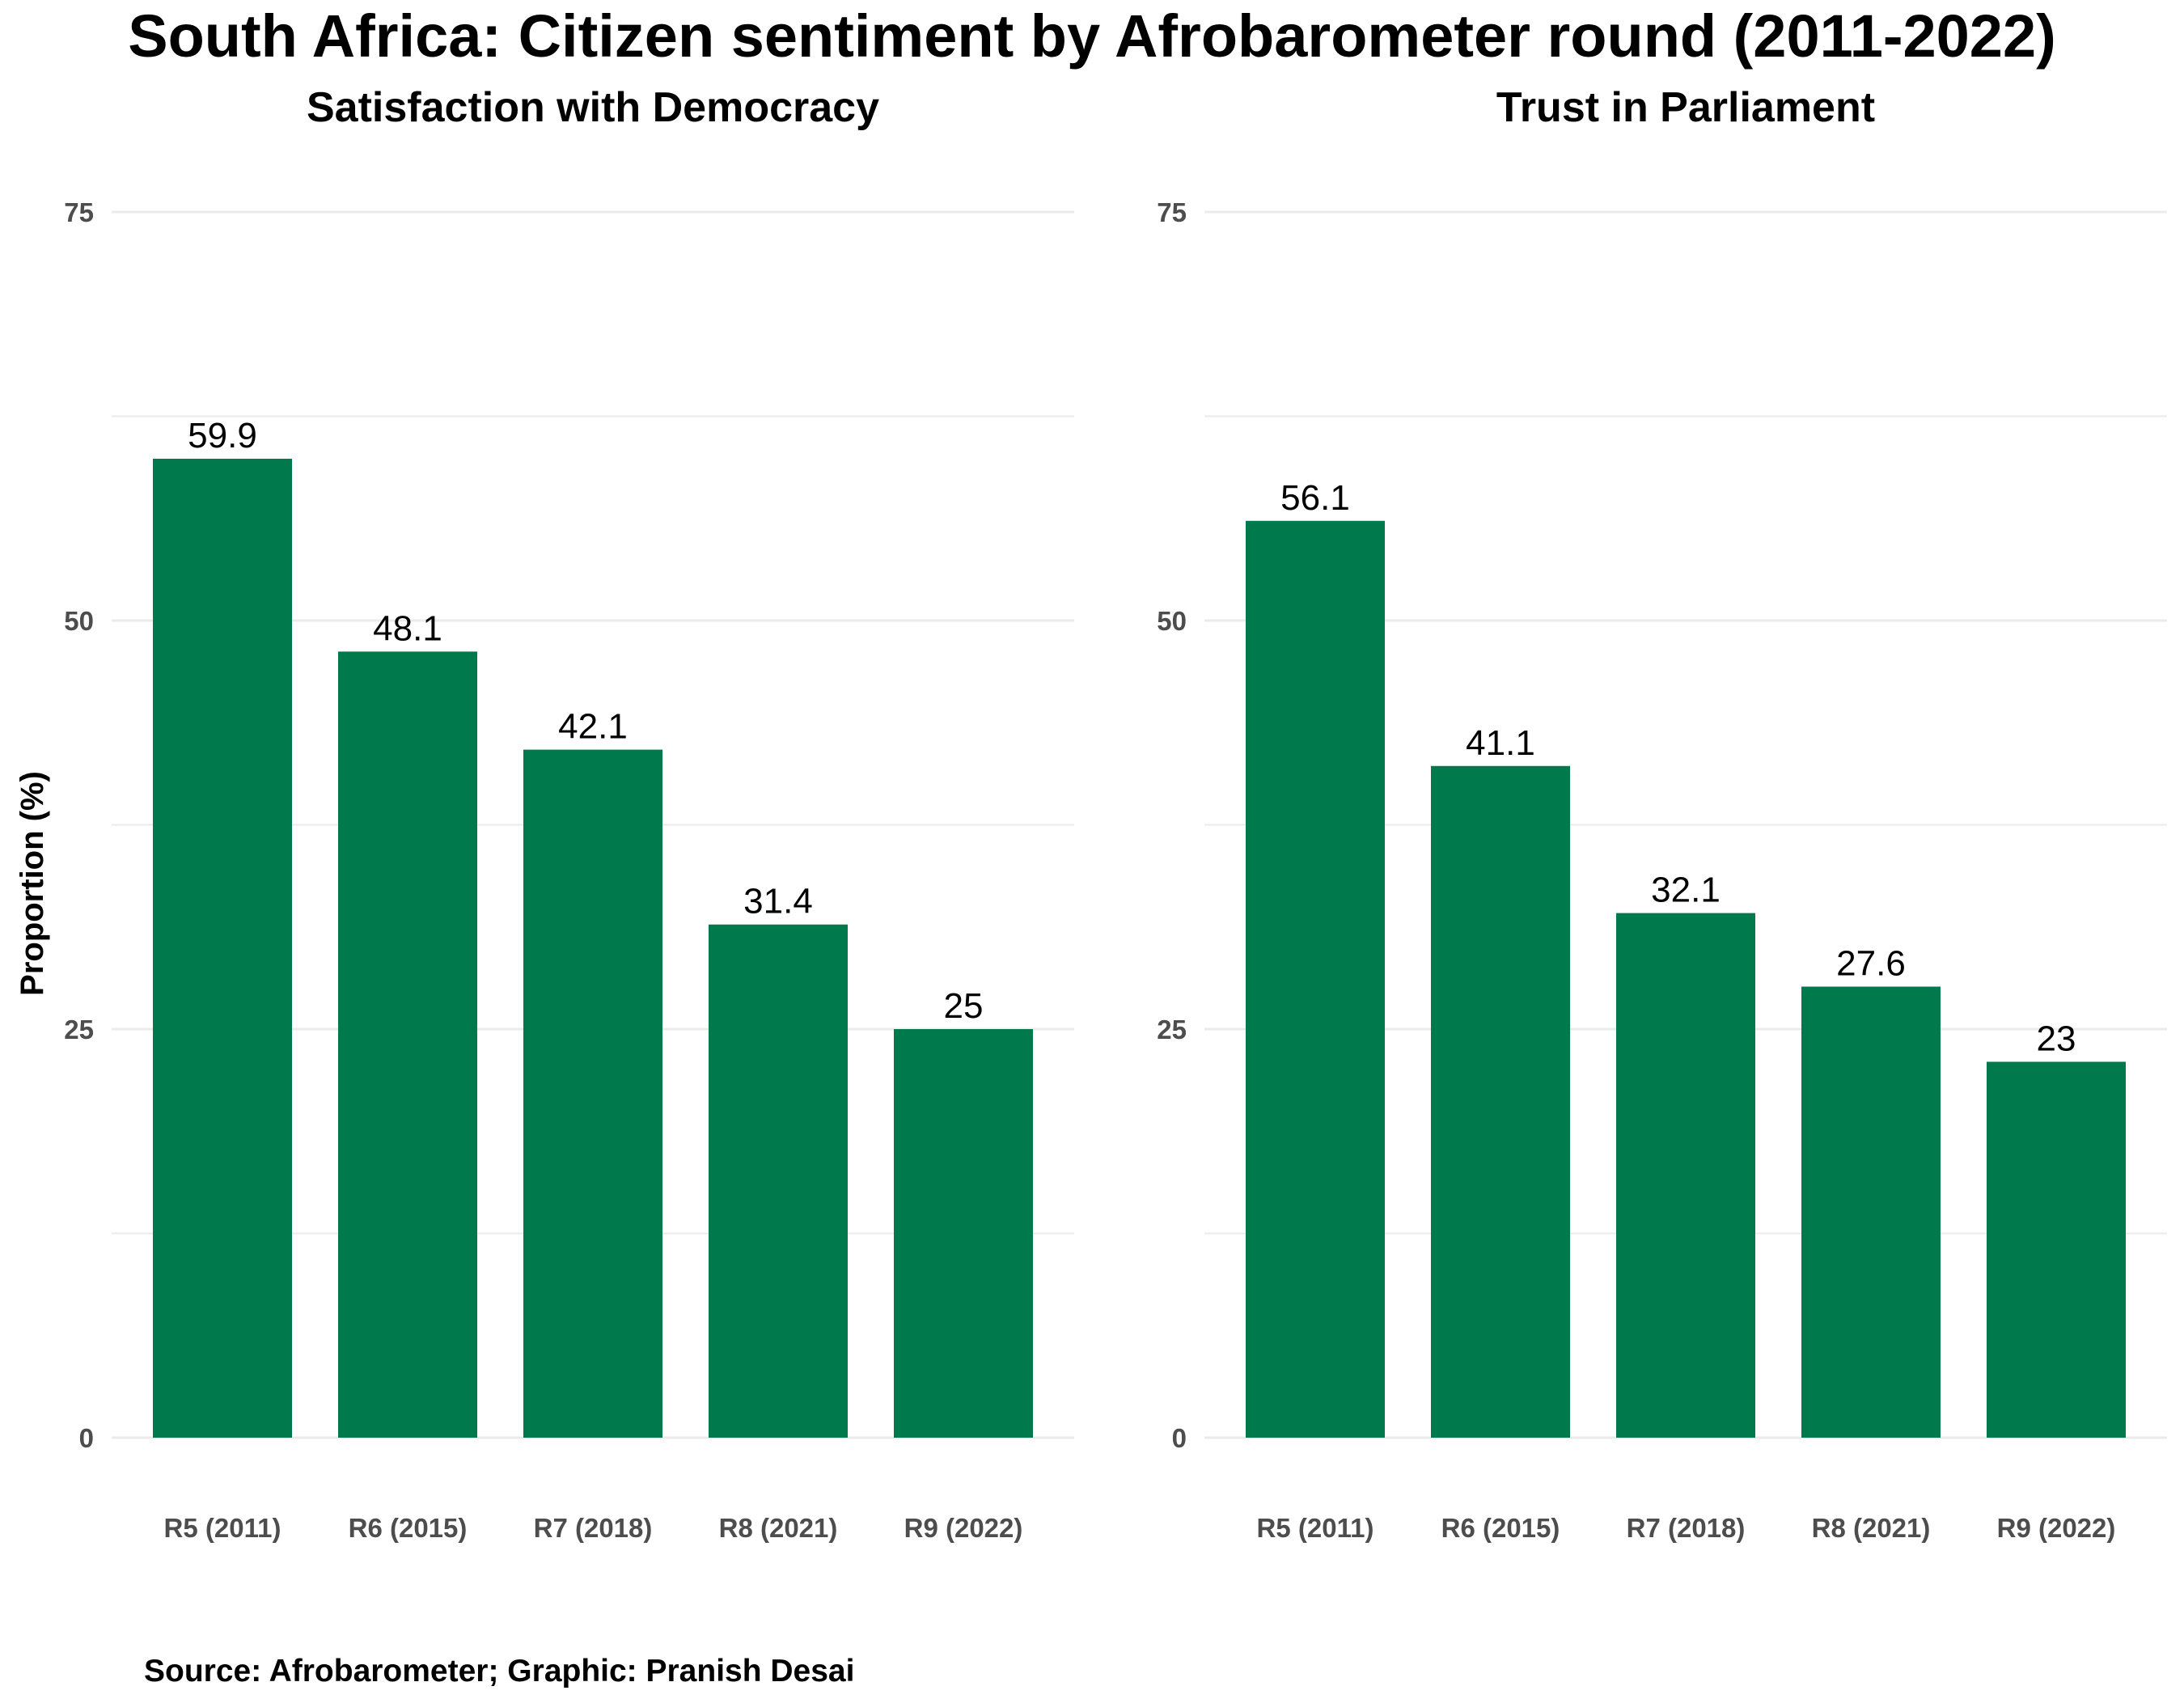  I want to click on data-label: 41.1, so click(1500, 743).